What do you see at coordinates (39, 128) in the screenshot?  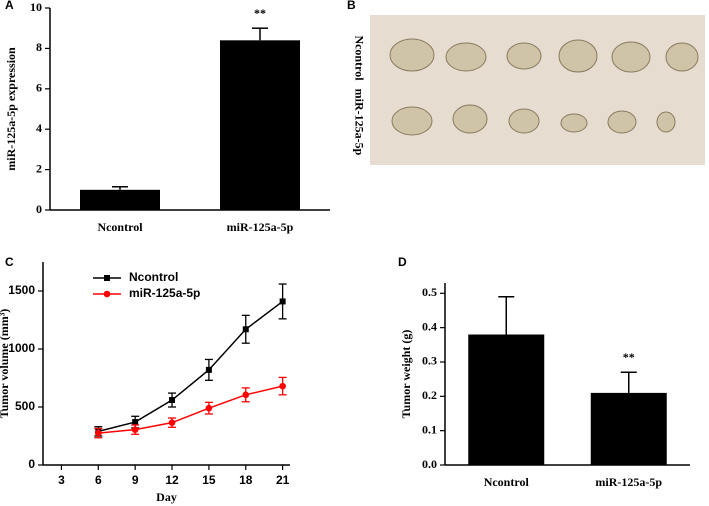 I see `y-tick-label: 4` at bounding box center [39, 128].